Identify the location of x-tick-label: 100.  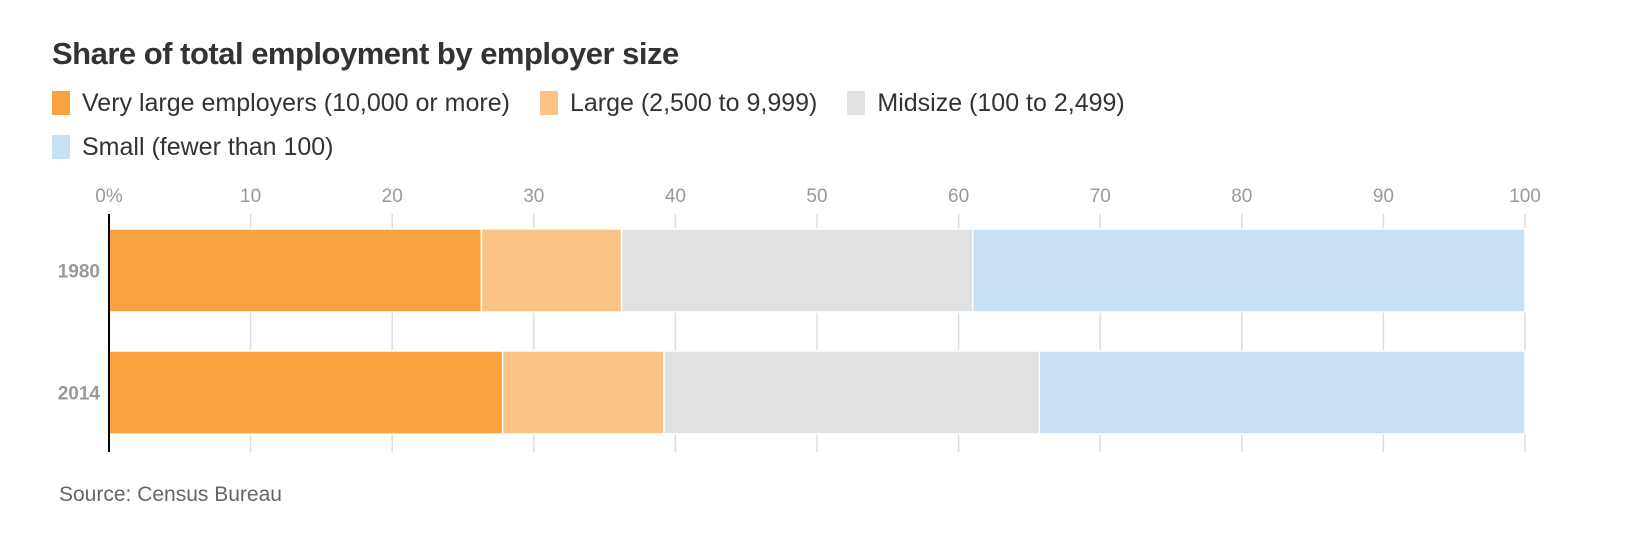
(1525, 196).